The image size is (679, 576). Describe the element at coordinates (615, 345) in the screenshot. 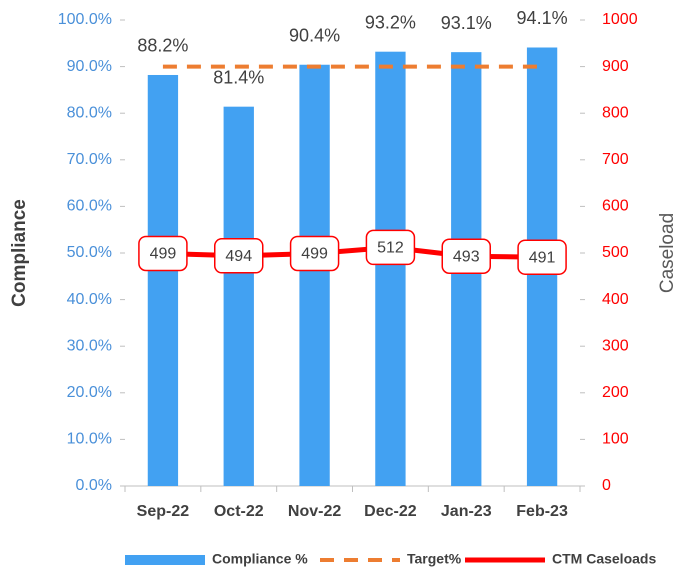

I see `y2-tick-label: 300` at that location.